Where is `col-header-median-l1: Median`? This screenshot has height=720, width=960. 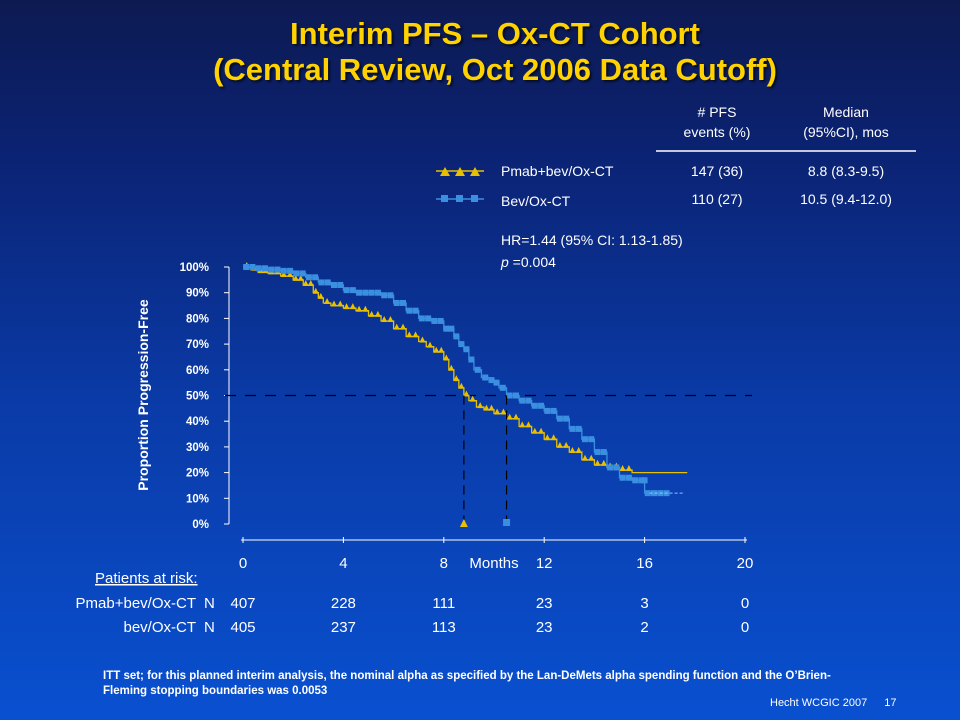
col-header-median-l1: Median is located at coordinates (846, 112).